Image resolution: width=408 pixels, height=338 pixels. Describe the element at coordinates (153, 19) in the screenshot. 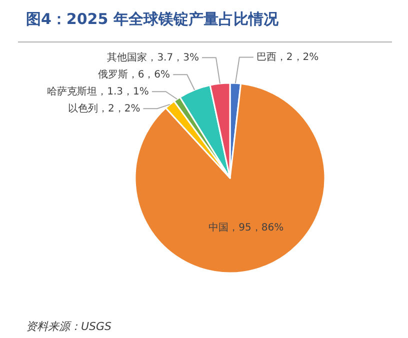

I see `chart-title: 图4：2025 年全球镁锭产量占比情况` at that location.